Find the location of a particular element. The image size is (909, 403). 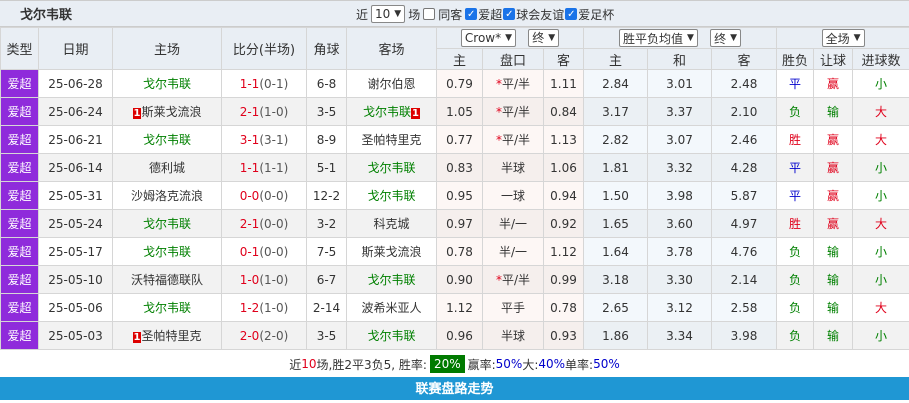

col-score: 比分(半场) is located at coordinates (264, 49).